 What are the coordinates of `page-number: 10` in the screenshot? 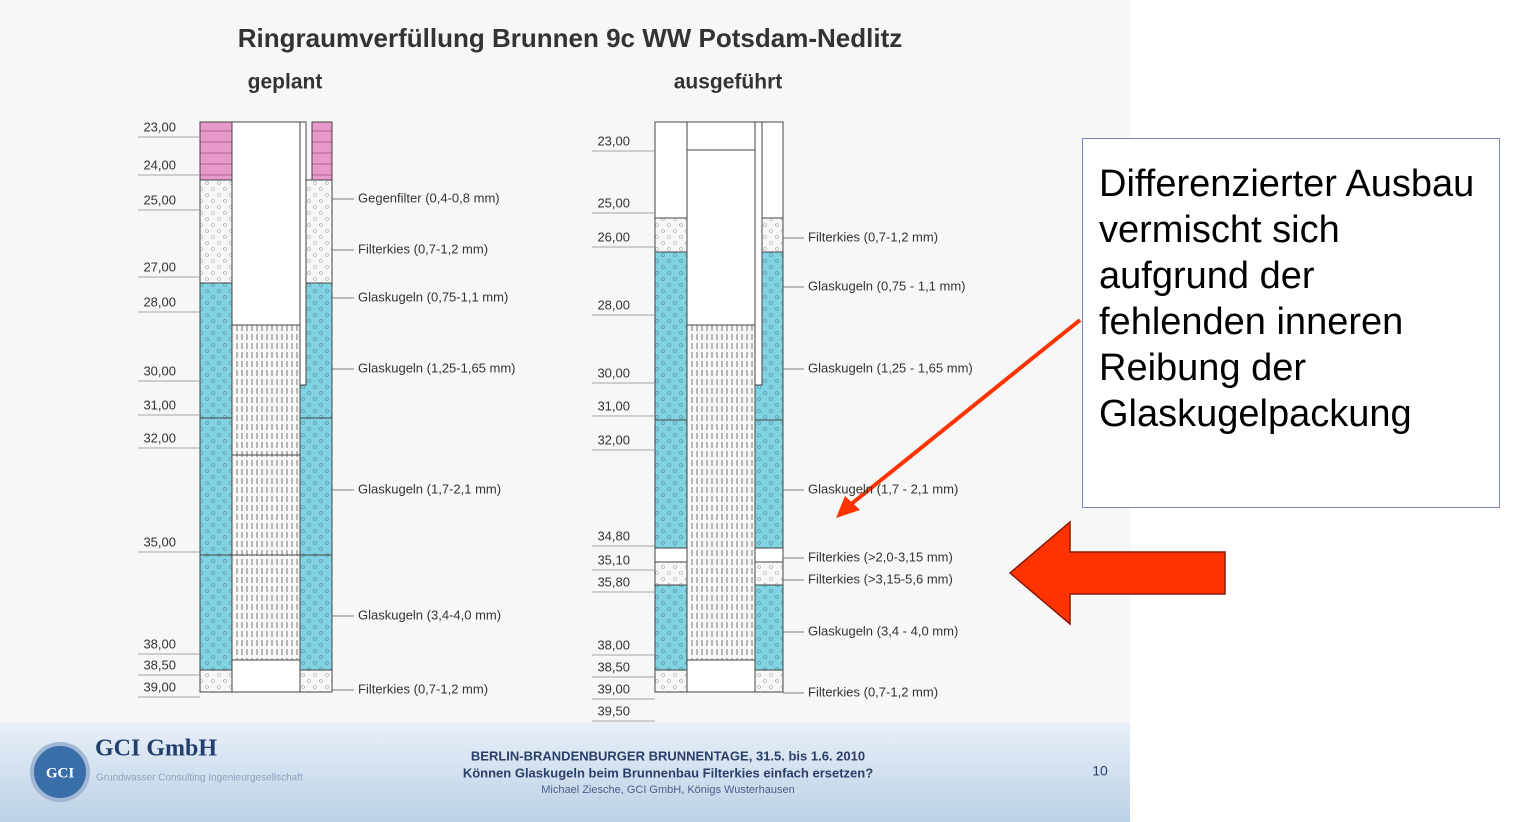 It's located at (1100, 771).